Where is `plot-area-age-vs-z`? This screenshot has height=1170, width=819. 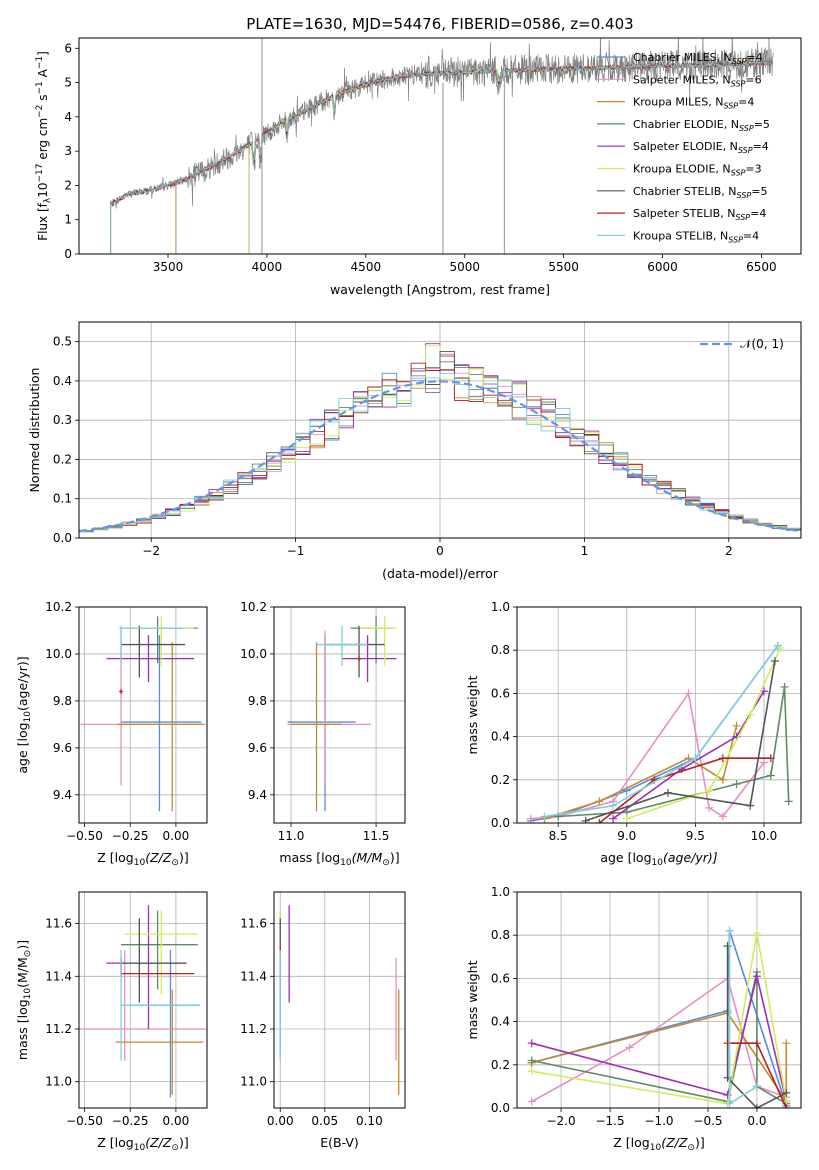
plot-area-age-vs-z is located at coordinates (143, 715).